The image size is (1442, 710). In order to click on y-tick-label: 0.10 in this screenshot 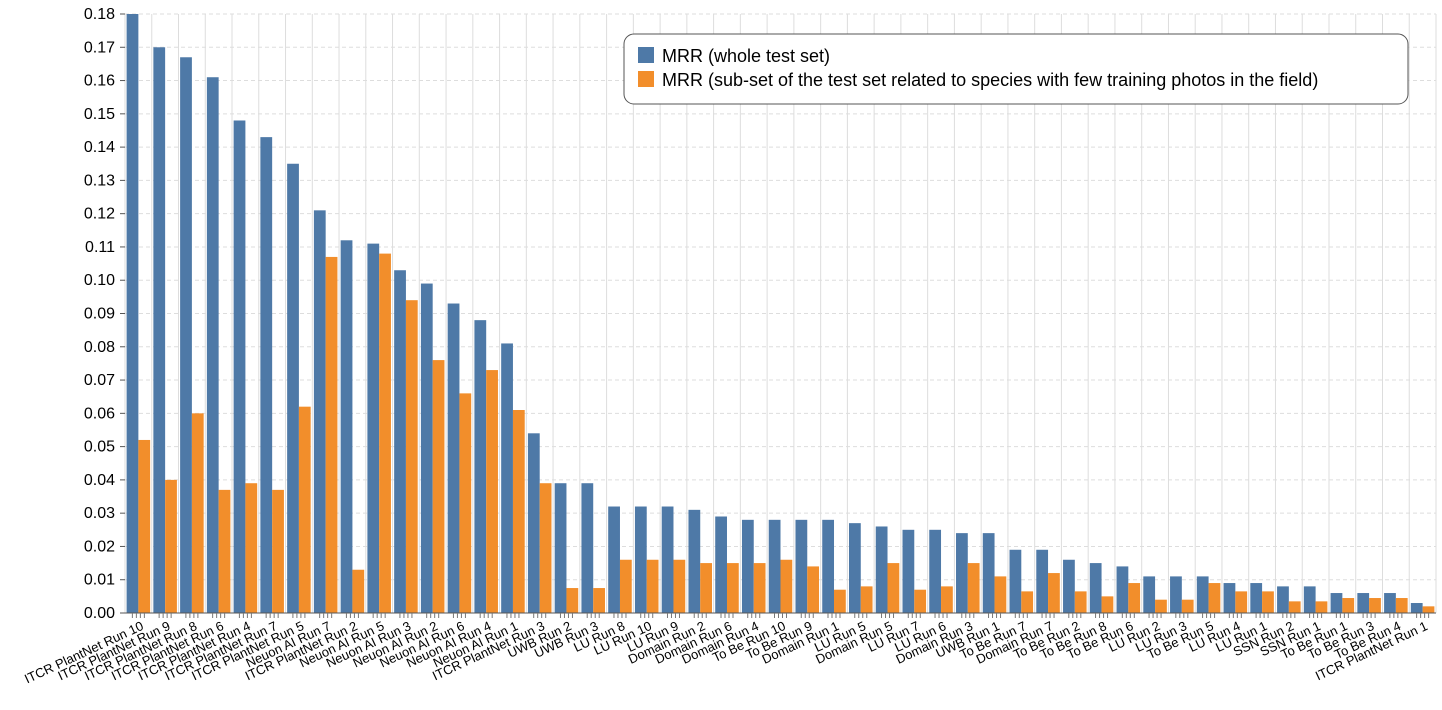, I will do `click(99, 280)`.